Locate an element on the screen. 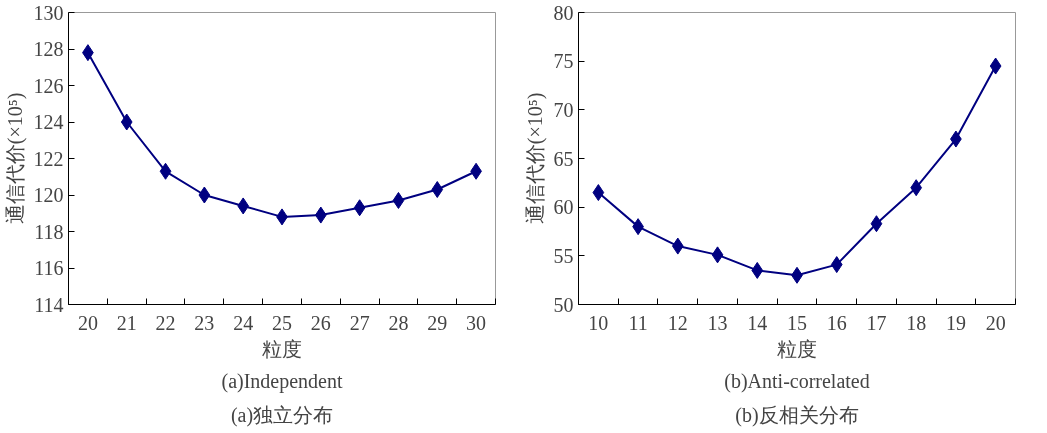 The image size is (1047, 433). text: (a)Independent is located at coordinates (282, 381).